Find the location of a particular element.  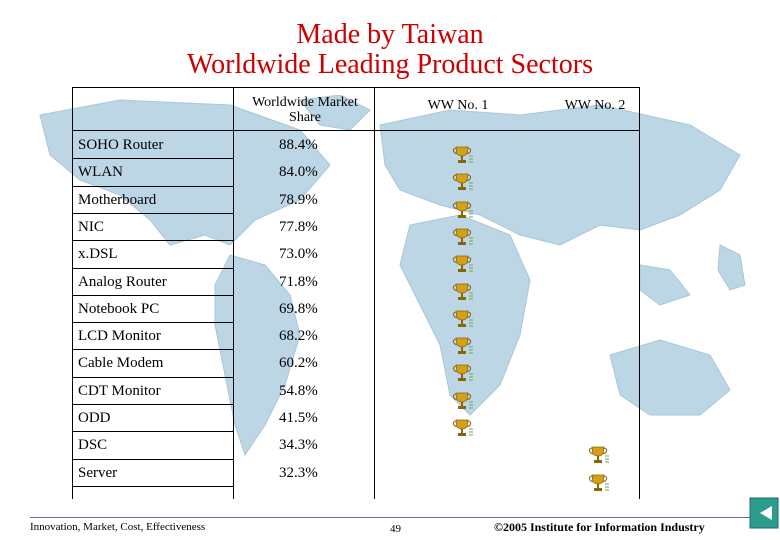

row-product-label: SOHO Router is located at coordinates (121, 145).